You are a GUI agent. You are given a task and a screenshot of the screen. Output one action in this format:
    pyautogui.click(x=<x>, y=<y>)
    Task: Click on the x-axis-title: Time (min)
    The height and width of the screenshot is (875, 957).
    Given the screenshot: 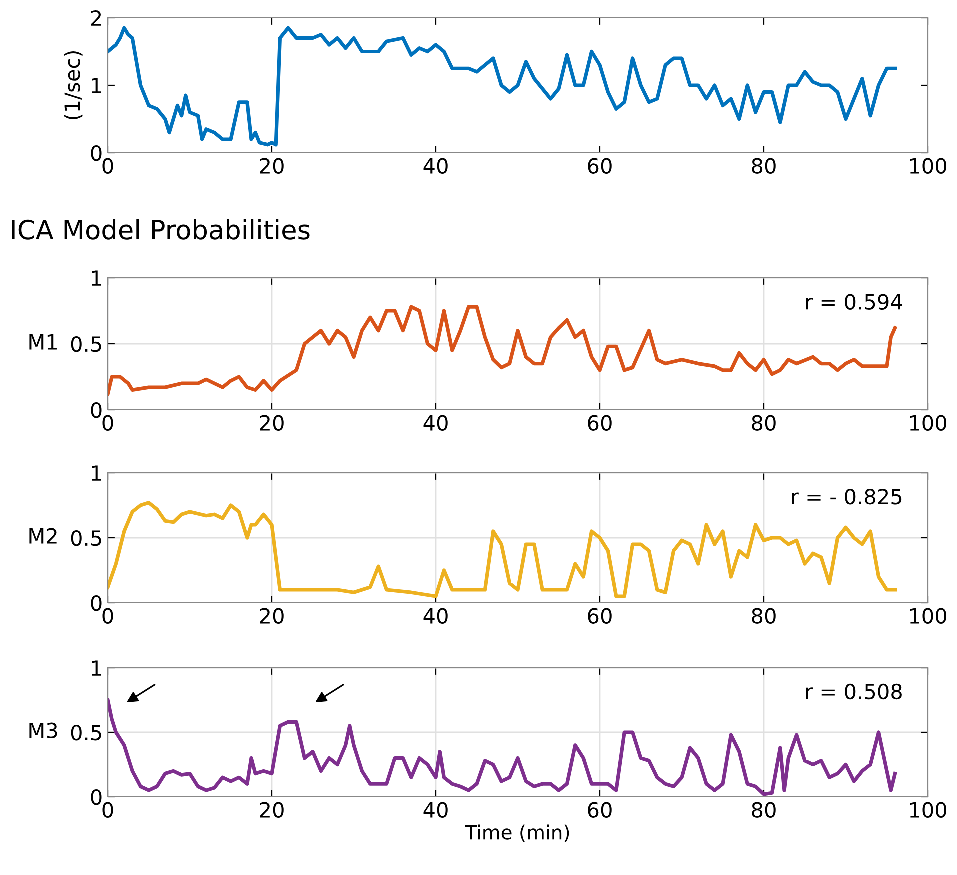 What is the action you would take?
    pyautogui.click(x=517, y=833)
    